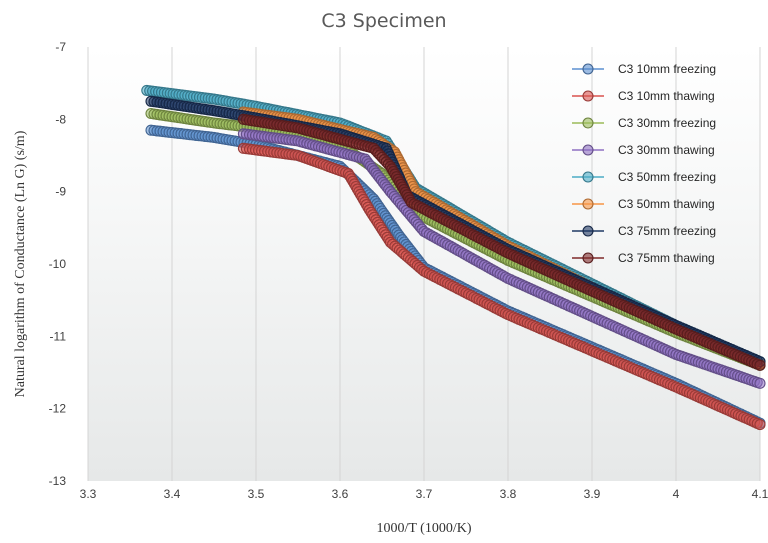 The width and height of the screenshot is (768, 543). I want to click on y-tick-label: -10, so click(58, 264).